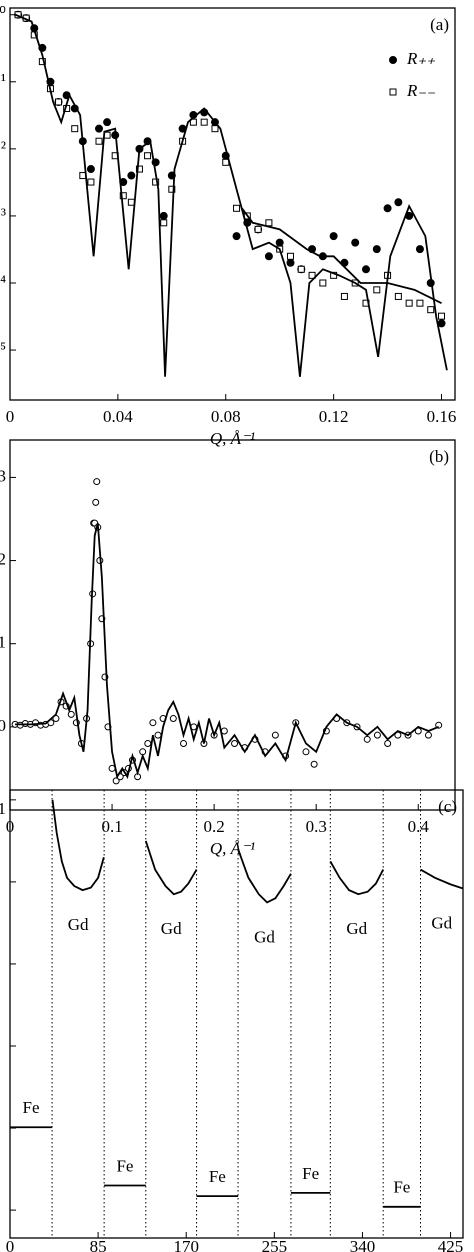 This screenshot has height=1252, width=474. What do you see at coordinates (3, 281) in the screenshot?
I see `y-tick-label: 10⁻⁴` at bounding box center [3, 281].